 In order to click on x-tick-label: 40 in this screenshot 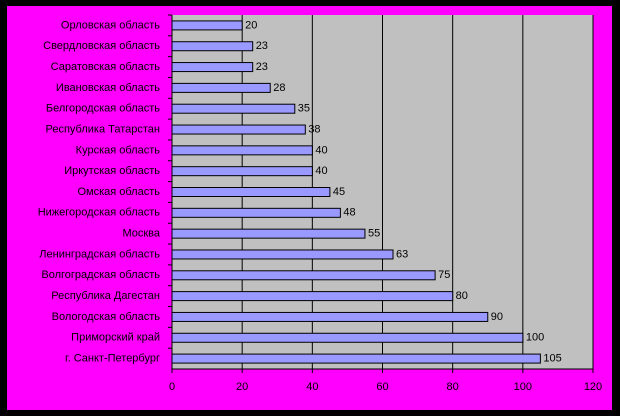, I will do `click(312, 387)`.